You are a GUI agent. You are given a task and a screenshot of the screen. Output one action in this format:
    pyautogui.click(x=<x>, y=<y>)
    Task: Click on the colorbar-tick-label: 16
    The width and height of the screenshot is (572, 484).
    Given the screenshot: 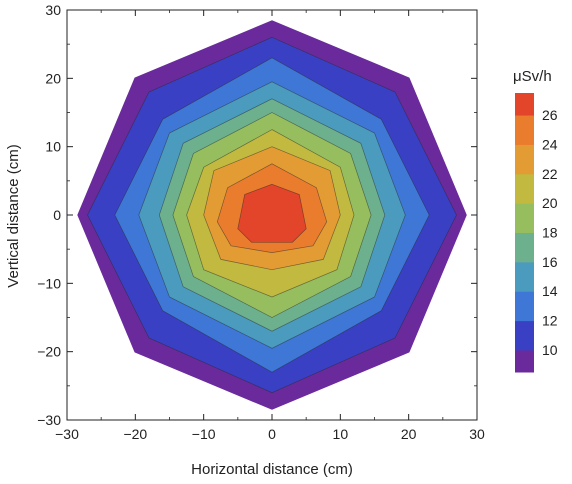 What is the action you would take?
    pyautogui.click(x=550, y=262)
    